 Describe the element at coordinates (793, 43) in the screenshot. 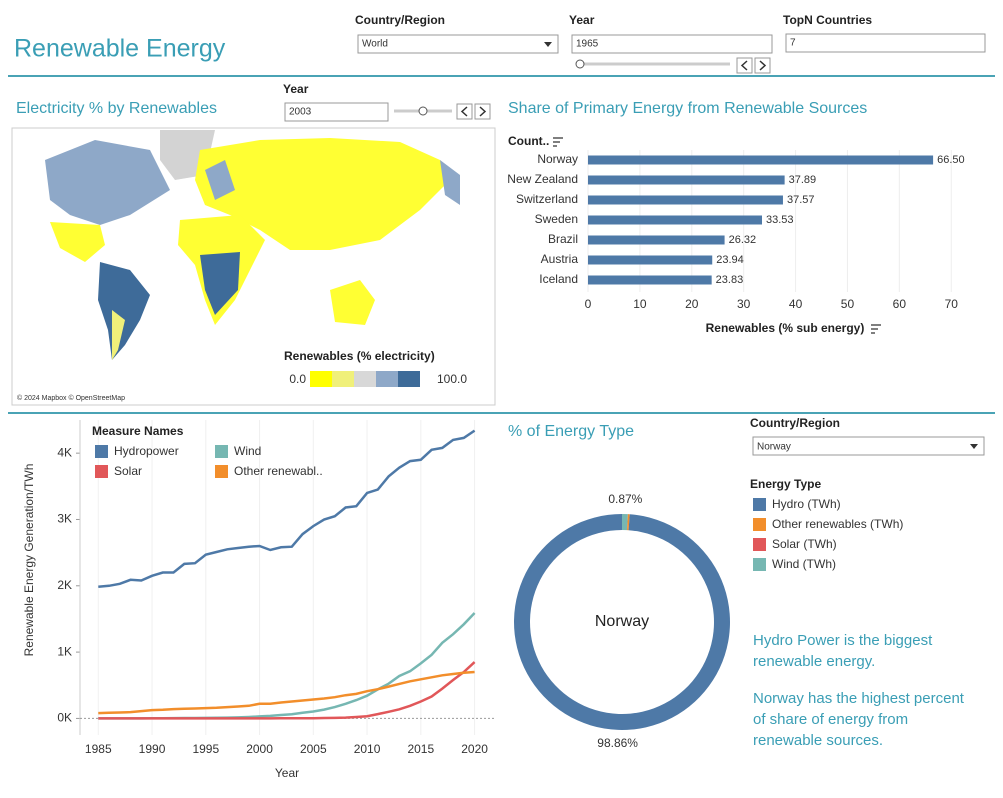

I see `input-value: 7` at that location.